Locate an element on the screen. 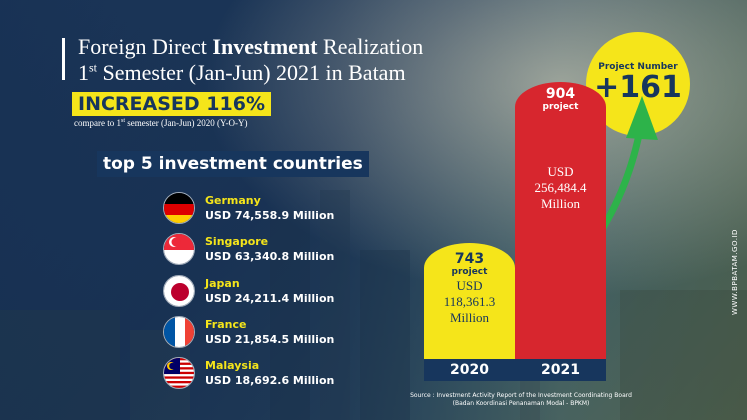  country-value: USD 18,692.6 Million is located at coordinates (270, 380).